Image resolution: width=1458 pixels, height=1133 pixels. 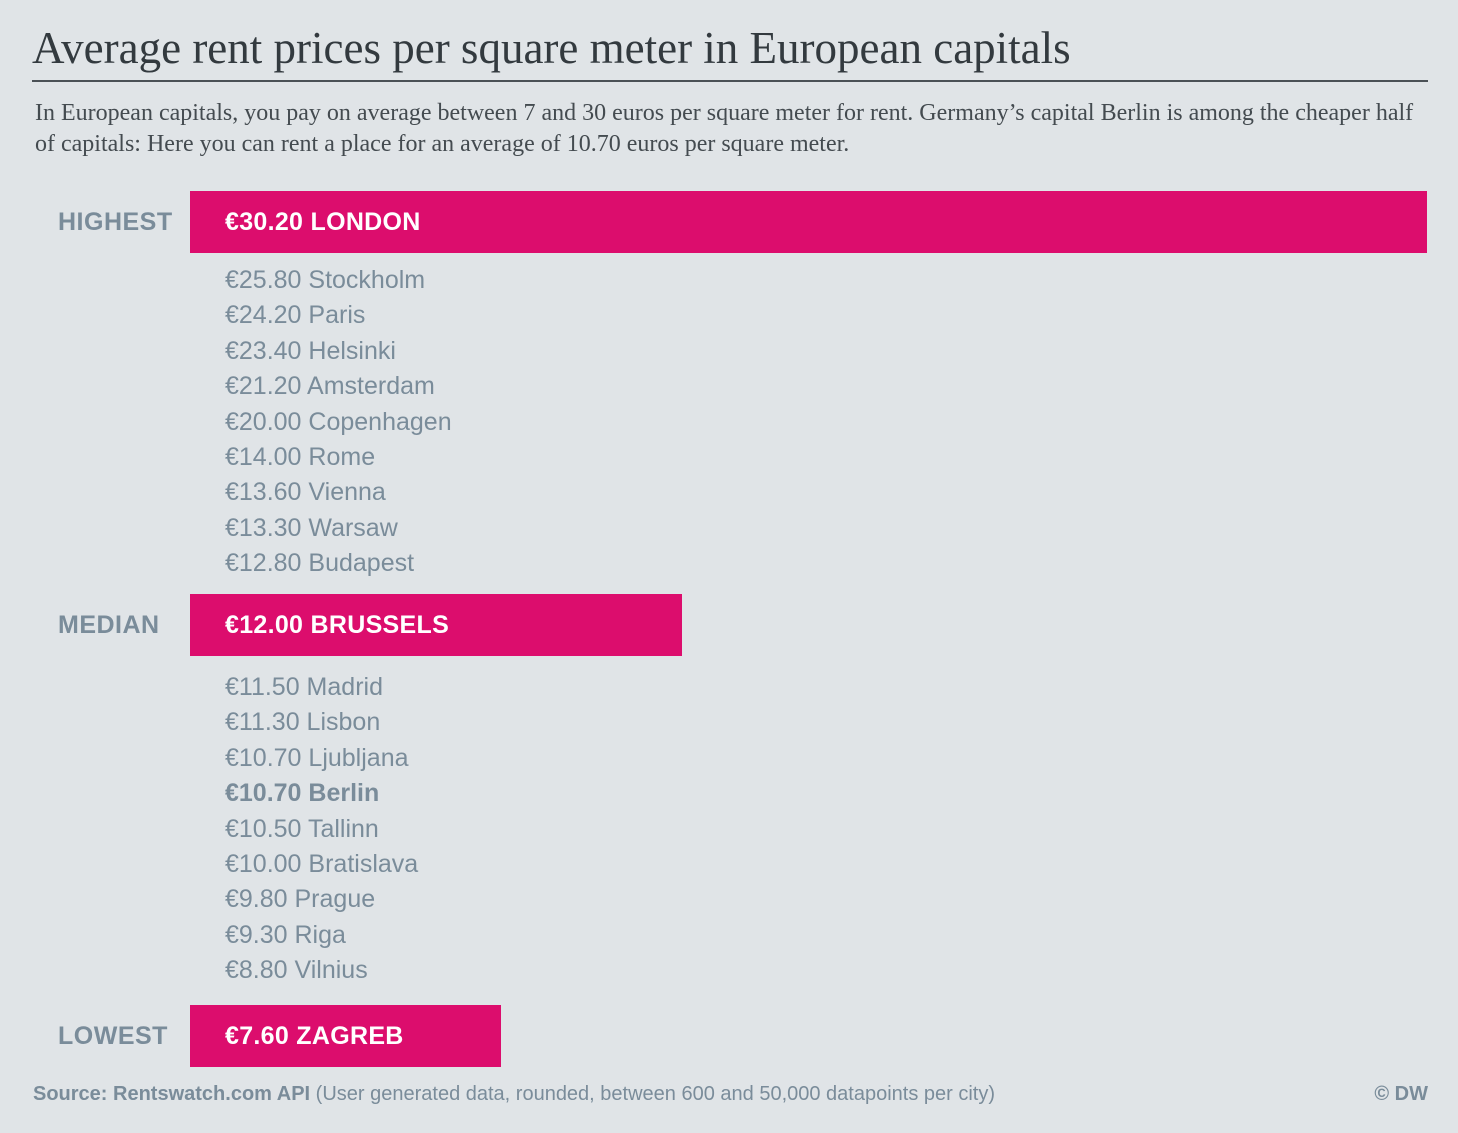 What do you see at coordinates (300, 899) in the screenshot?
I see `city-item-prague: €9.80 Prague` at bounding box center [300, 899].